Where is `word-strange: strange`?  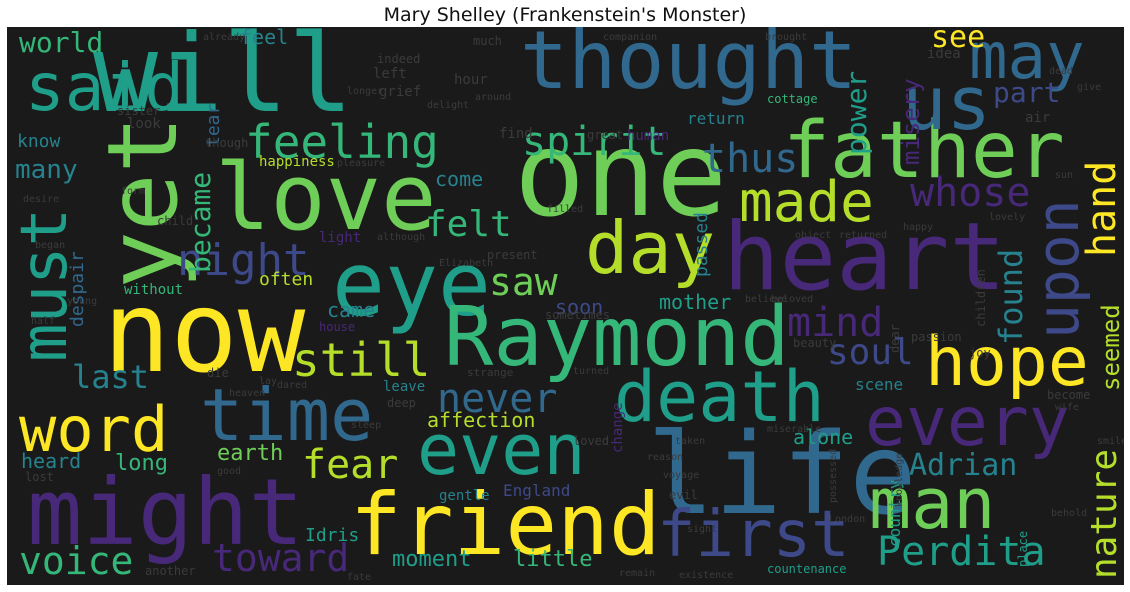 word-strange: strange is located at coordinates (490, 372).